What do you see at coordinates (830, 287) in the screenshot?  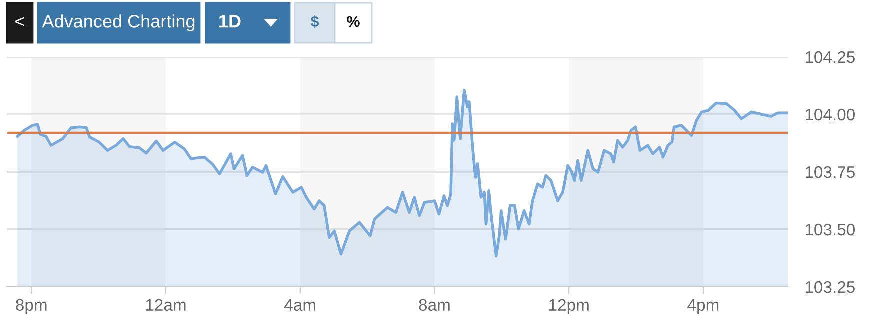 I see `y-tick-label: 103.25` at bounding box center [830, 287].